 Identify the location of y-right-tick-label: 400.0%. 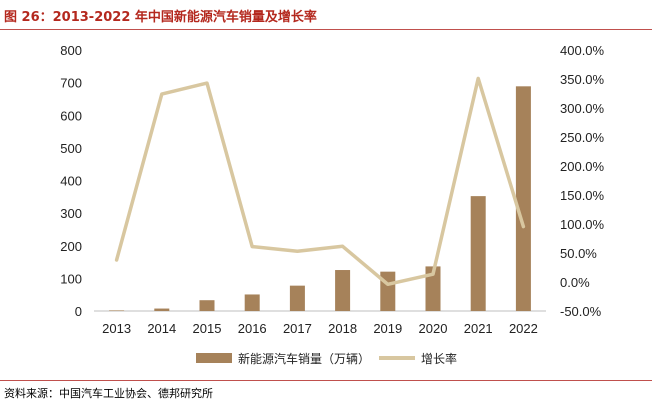
(582, 50).